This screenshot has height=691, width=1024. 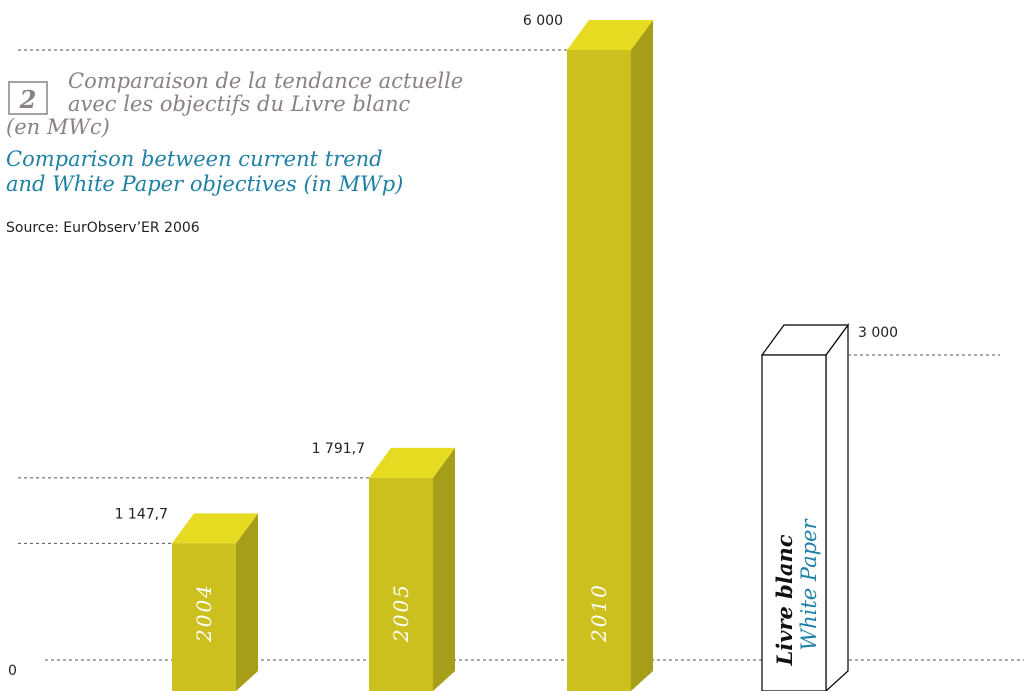 I want to click on x-tick-label: 2010, so click(x=599, y=613).